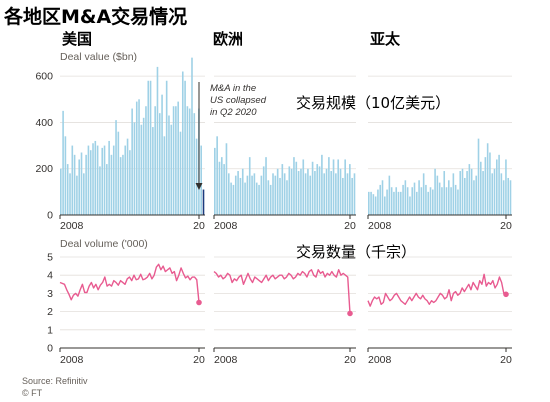  What do you see at coordinates (44, 123) in the screenshot?
I see `value-y-tick-label: 400` at bounding box center [44, 123].